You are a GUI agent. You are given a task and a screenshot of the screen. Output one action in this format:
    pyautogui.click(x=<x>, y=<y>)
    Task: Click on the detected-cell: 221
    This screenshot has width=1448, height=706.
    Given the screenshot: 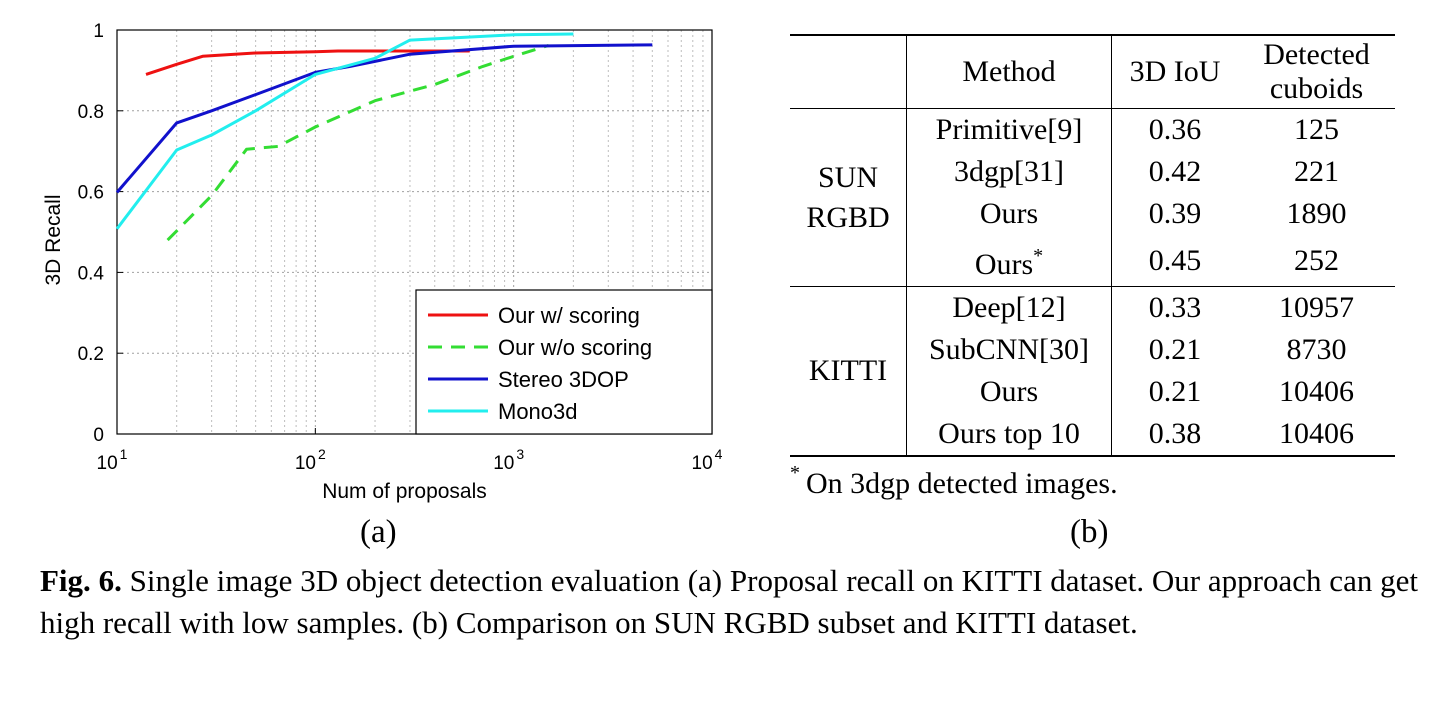 What is the action you would take?
    pyautogui.click(x=1316, y=171)
    